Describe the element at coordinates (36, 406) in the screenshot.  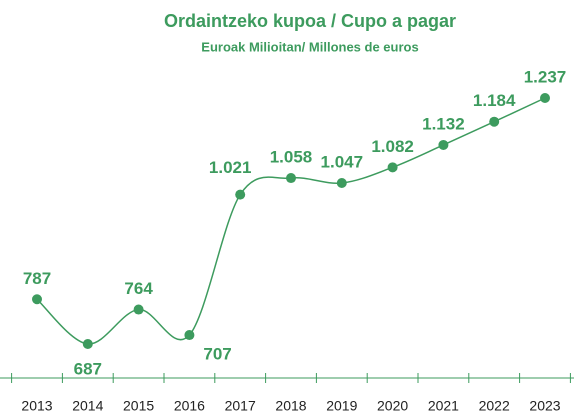
I see `x-tick-label: 2013` at that location.